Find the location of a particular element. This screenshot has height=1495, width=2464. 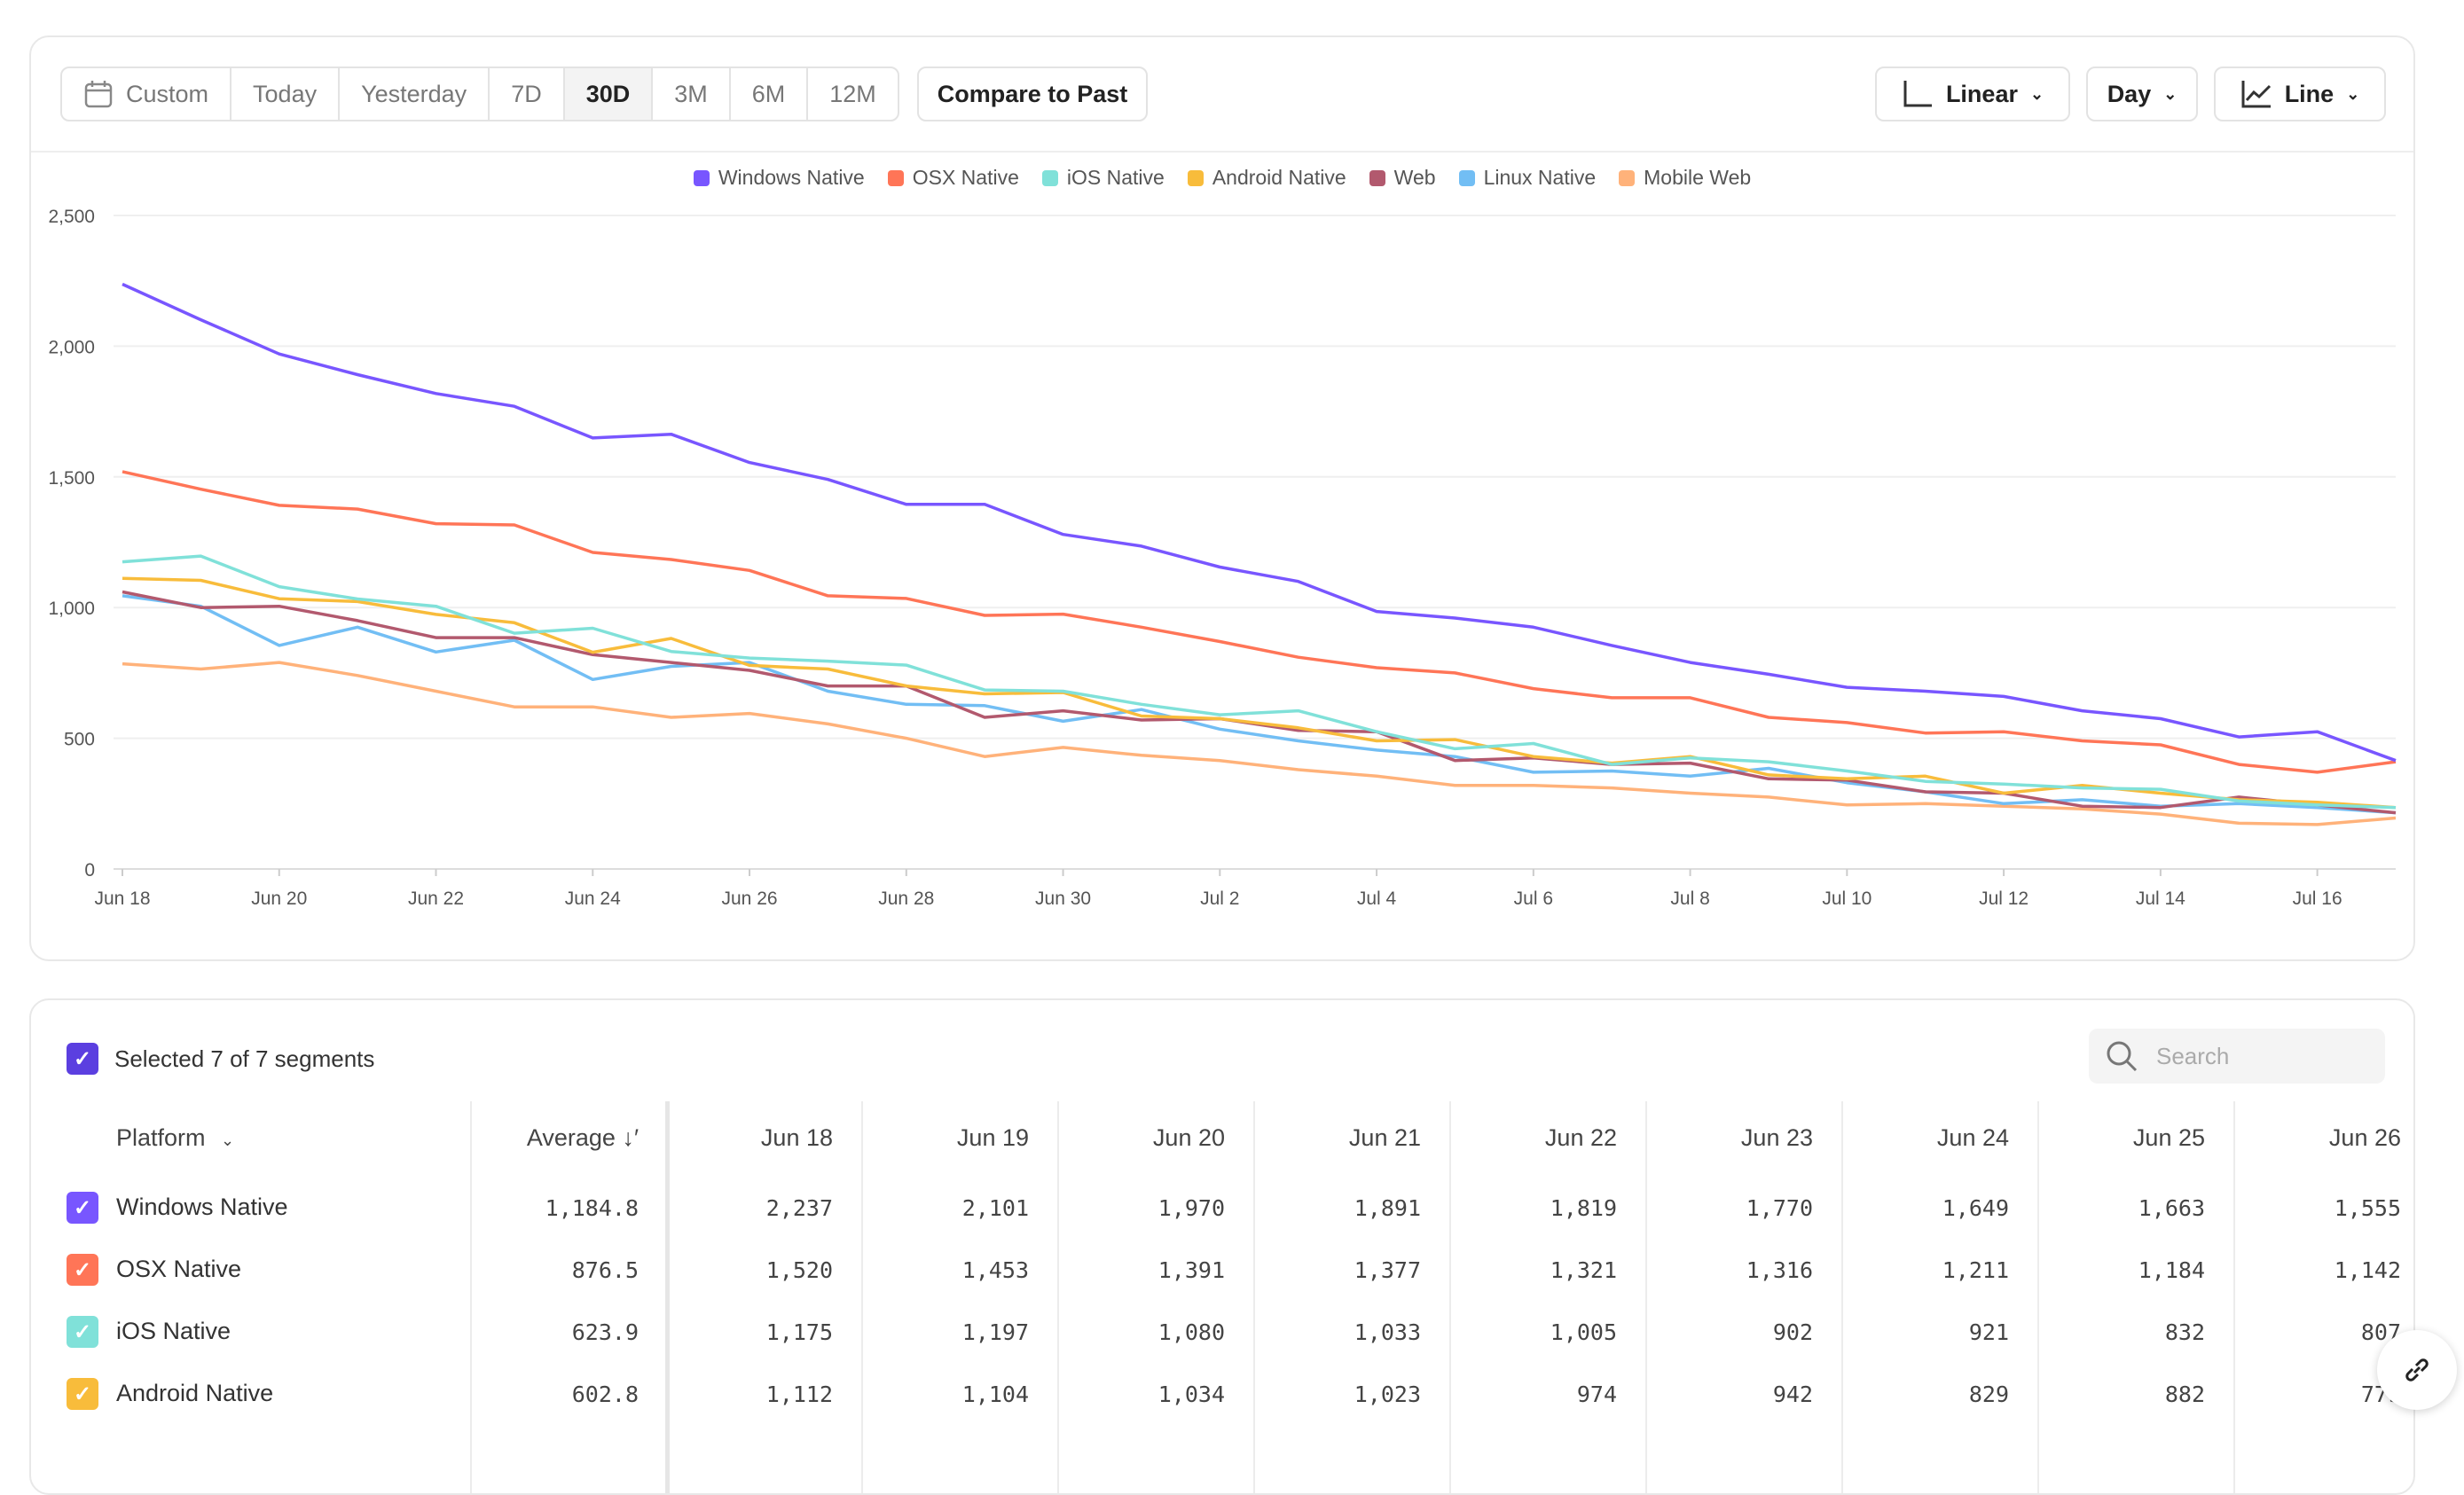

calendar-icon is located at coordinates (98, 94).